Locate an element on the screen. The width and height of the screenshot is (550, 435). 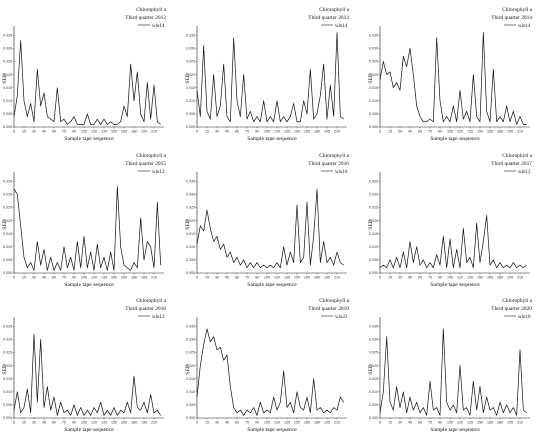
legend-label: win14 is located at coordinates (341, 26).